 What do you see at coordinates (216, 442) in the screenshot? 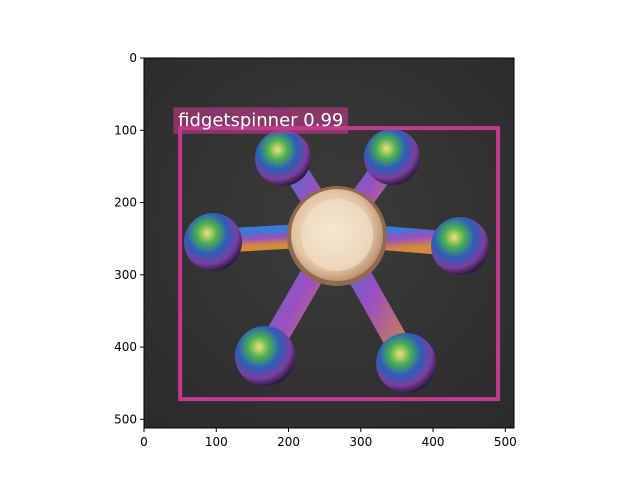
I see `x-tick-label: 100` at bounding box center [216, 442].